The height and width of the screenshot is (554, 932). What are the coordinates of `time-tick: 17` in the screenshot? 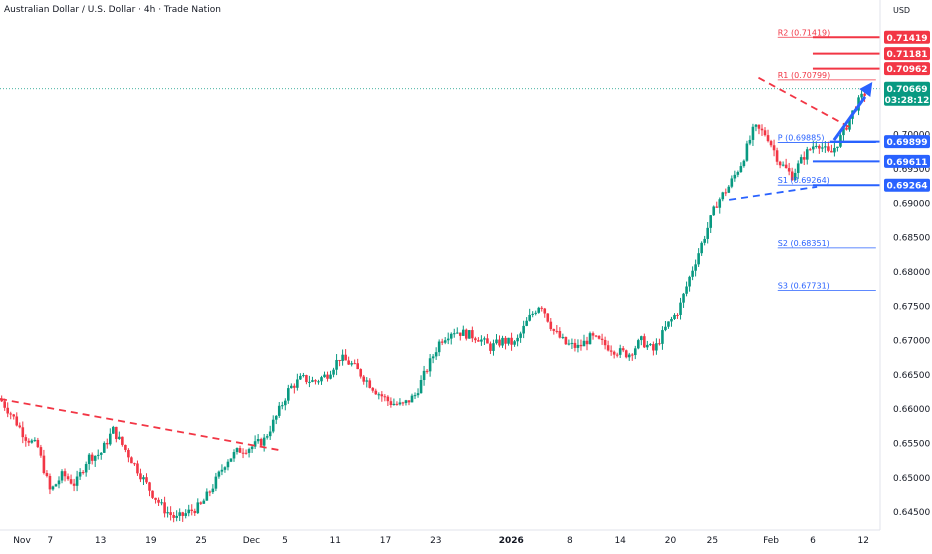 It's located at (385, 541).